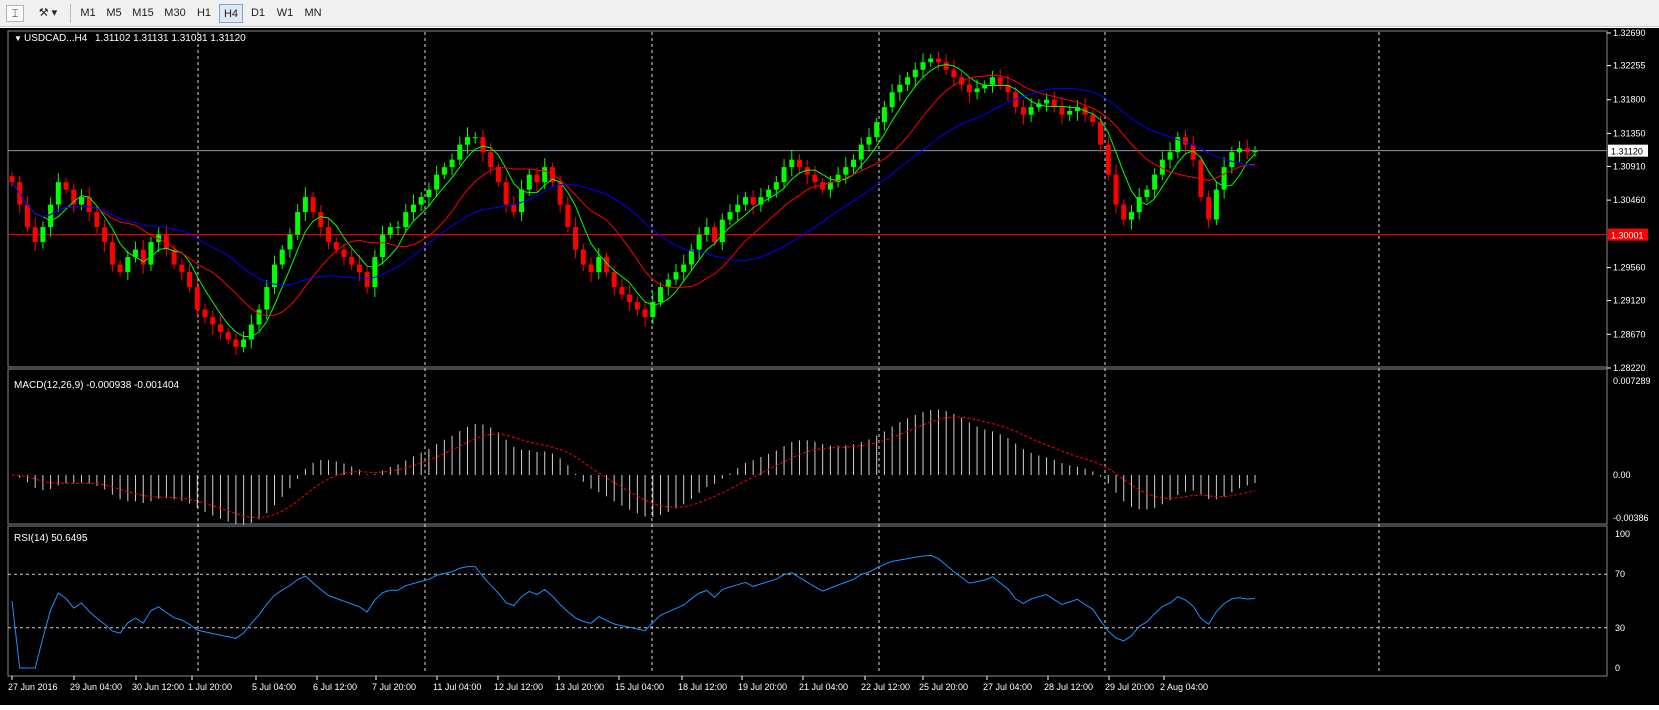 Image resolution: width=1659 pixels, height=710 pixels. What do you see at coordinates (639, 687) in the screenshot?
I see `time-axis-label: 15 Jul 04:00` at bounding box center [639, 687].